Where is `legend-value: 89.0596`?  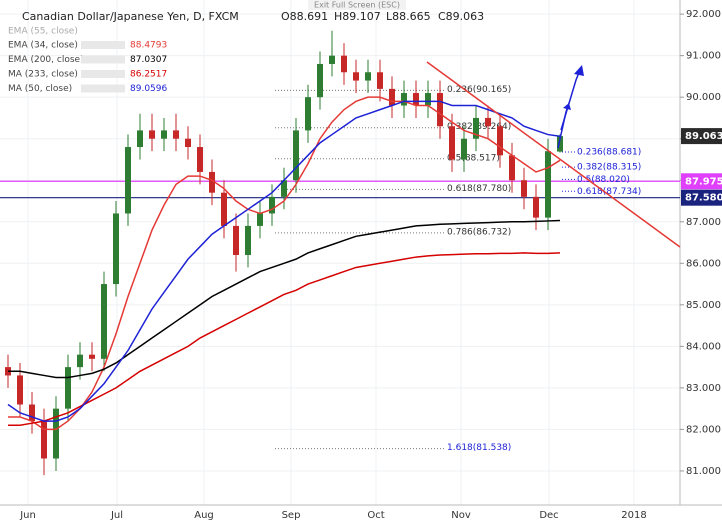
legend-value: 89.0596 is located at coordinates (148, 89).